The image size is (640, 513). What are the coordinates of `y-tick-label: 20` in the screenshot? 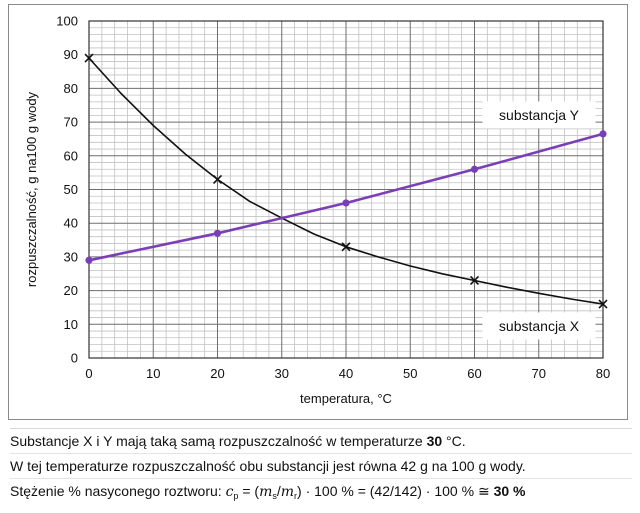 It's located at (71, 290).